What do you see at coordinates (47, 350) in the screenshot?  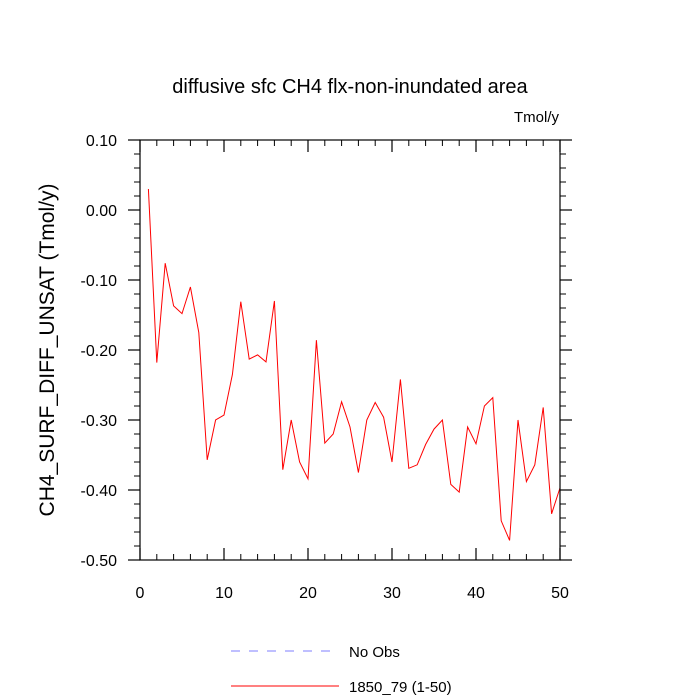 I see `y-axis-label: CH4_SURF_DIFF_UNSAT (Tmol/y)` at bounding box center [47, 350].